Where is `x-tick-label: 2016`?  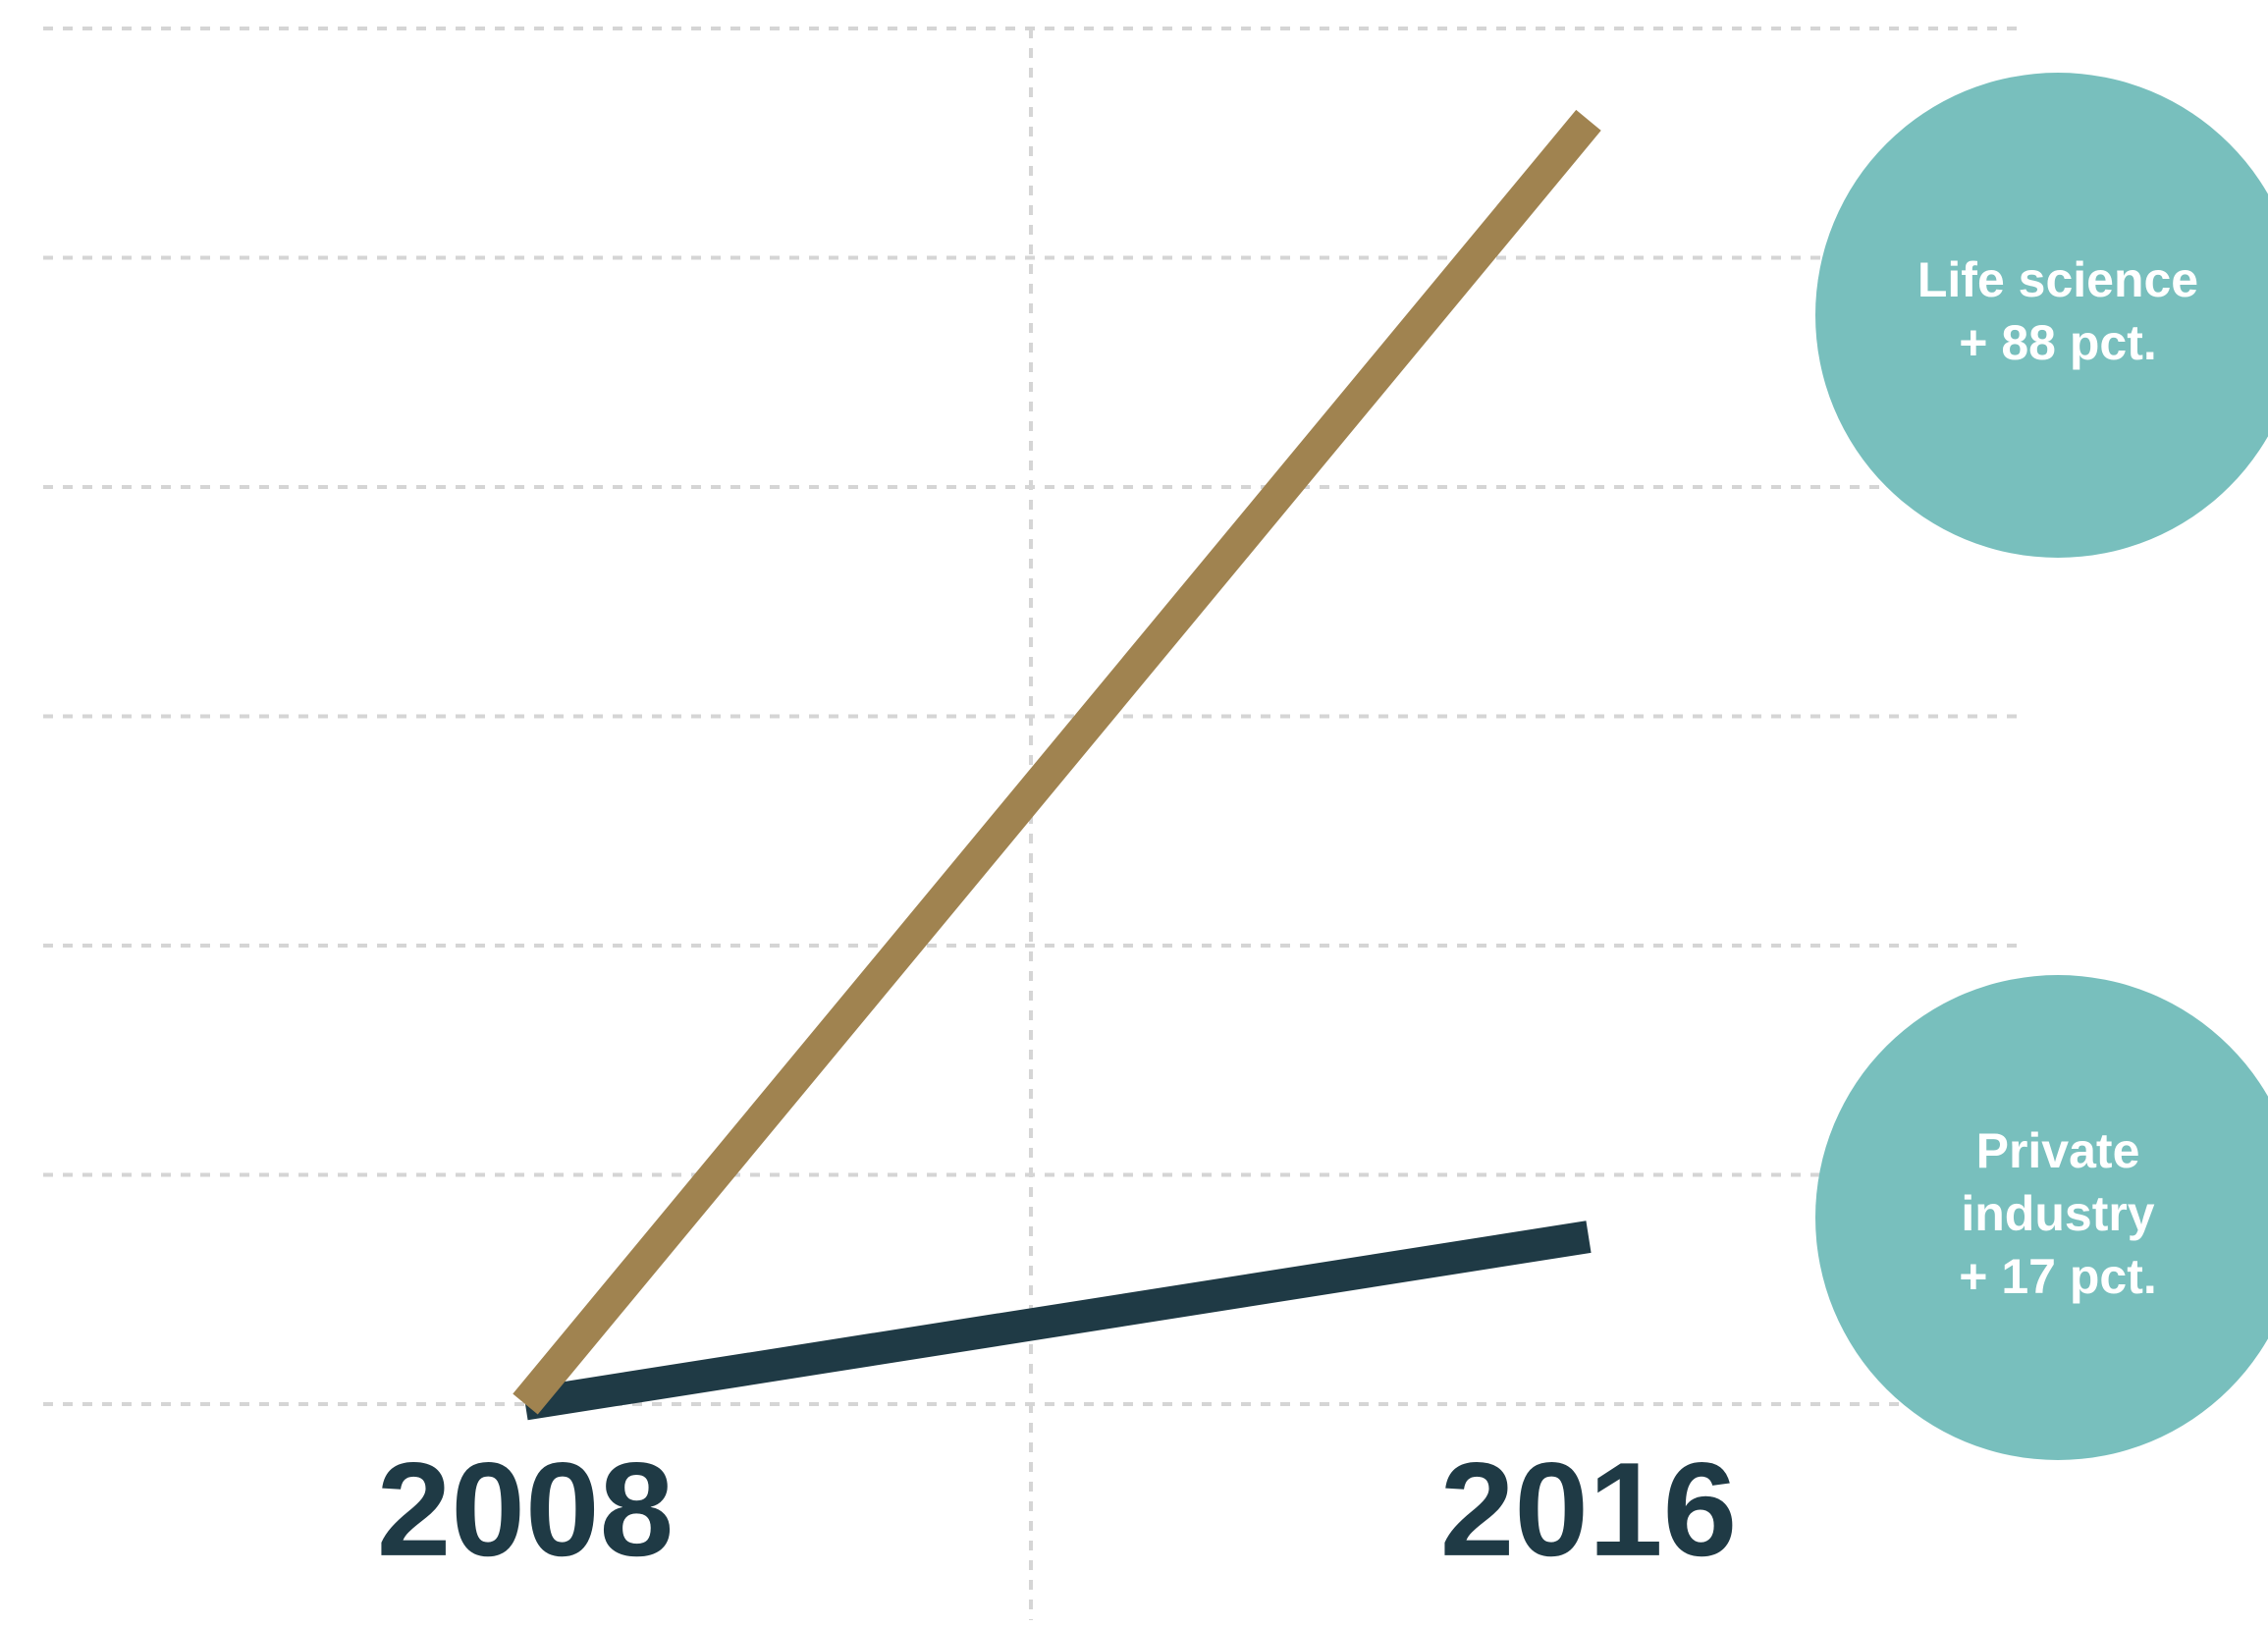
x-tick-label: 2016 is located at coordinates (1589, 1510).